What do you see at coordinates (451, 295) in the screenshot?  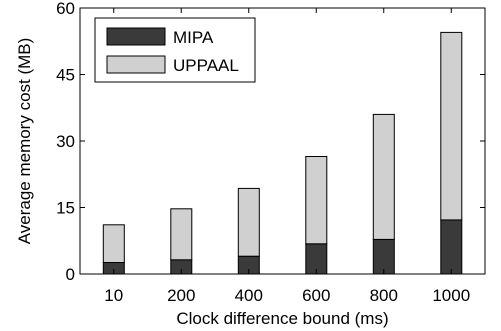 I see `x-tick-label-1000: 1000` at bounding box center [451, 295].